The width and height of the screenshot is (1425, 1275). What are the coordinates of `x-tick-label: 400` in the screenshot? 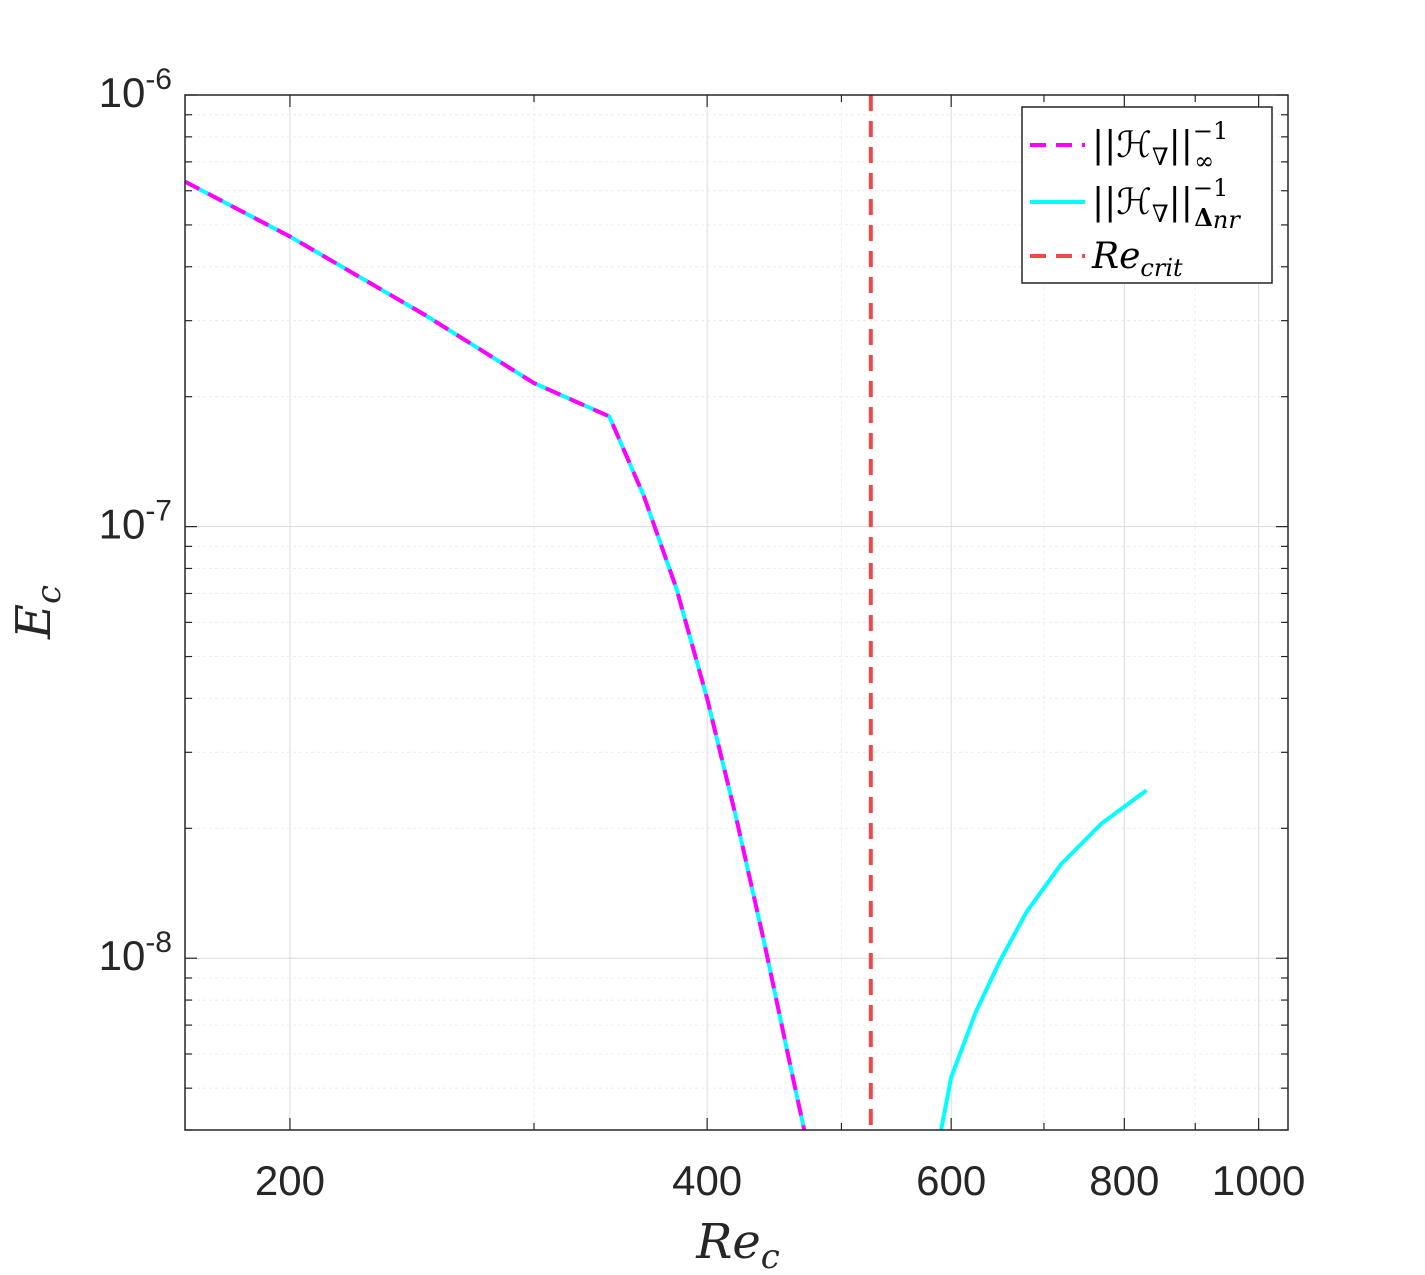 It's located at (707, 1180).